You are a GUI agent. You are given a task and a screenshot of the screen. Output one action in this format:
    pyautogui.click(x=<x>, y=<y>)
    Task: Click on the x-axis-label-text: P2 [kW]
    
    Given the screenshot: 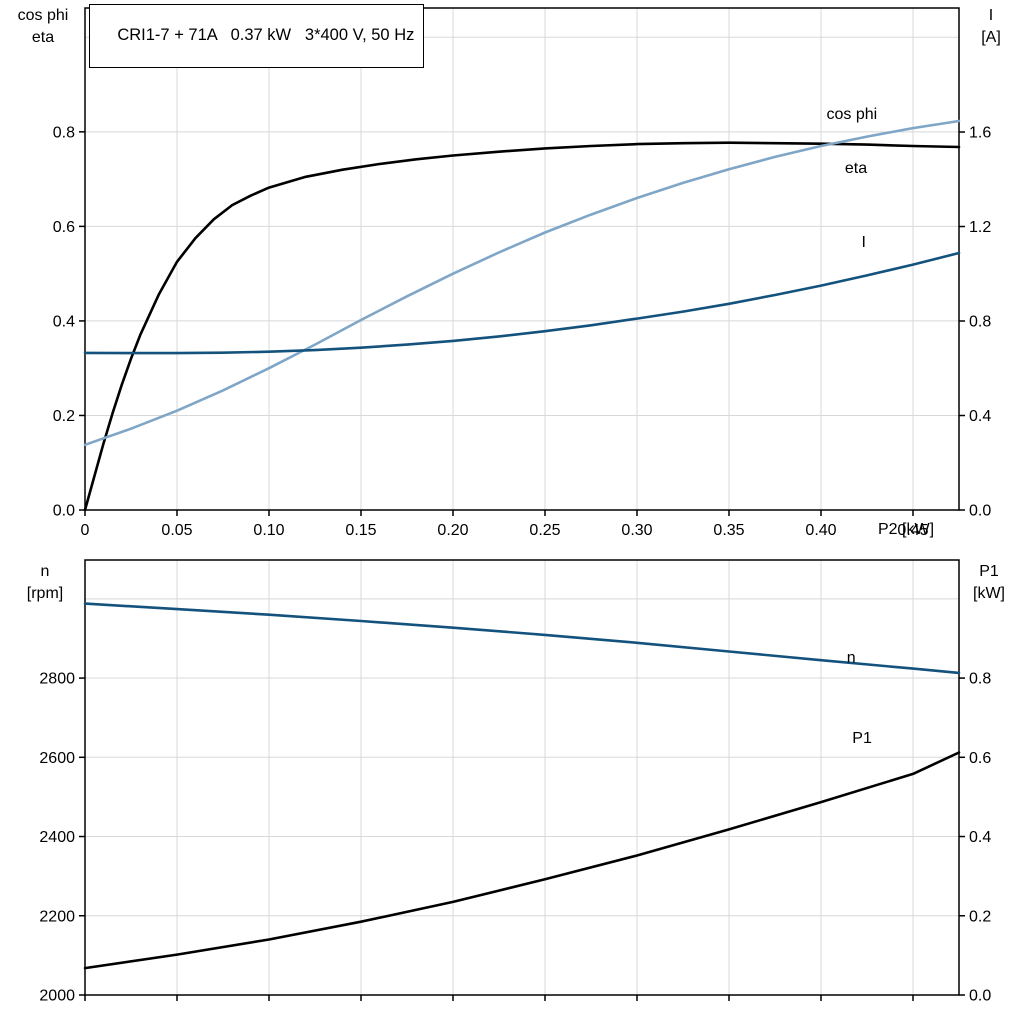 What is the action you would take?
    pyautogui.click(x=906, y=529)
    